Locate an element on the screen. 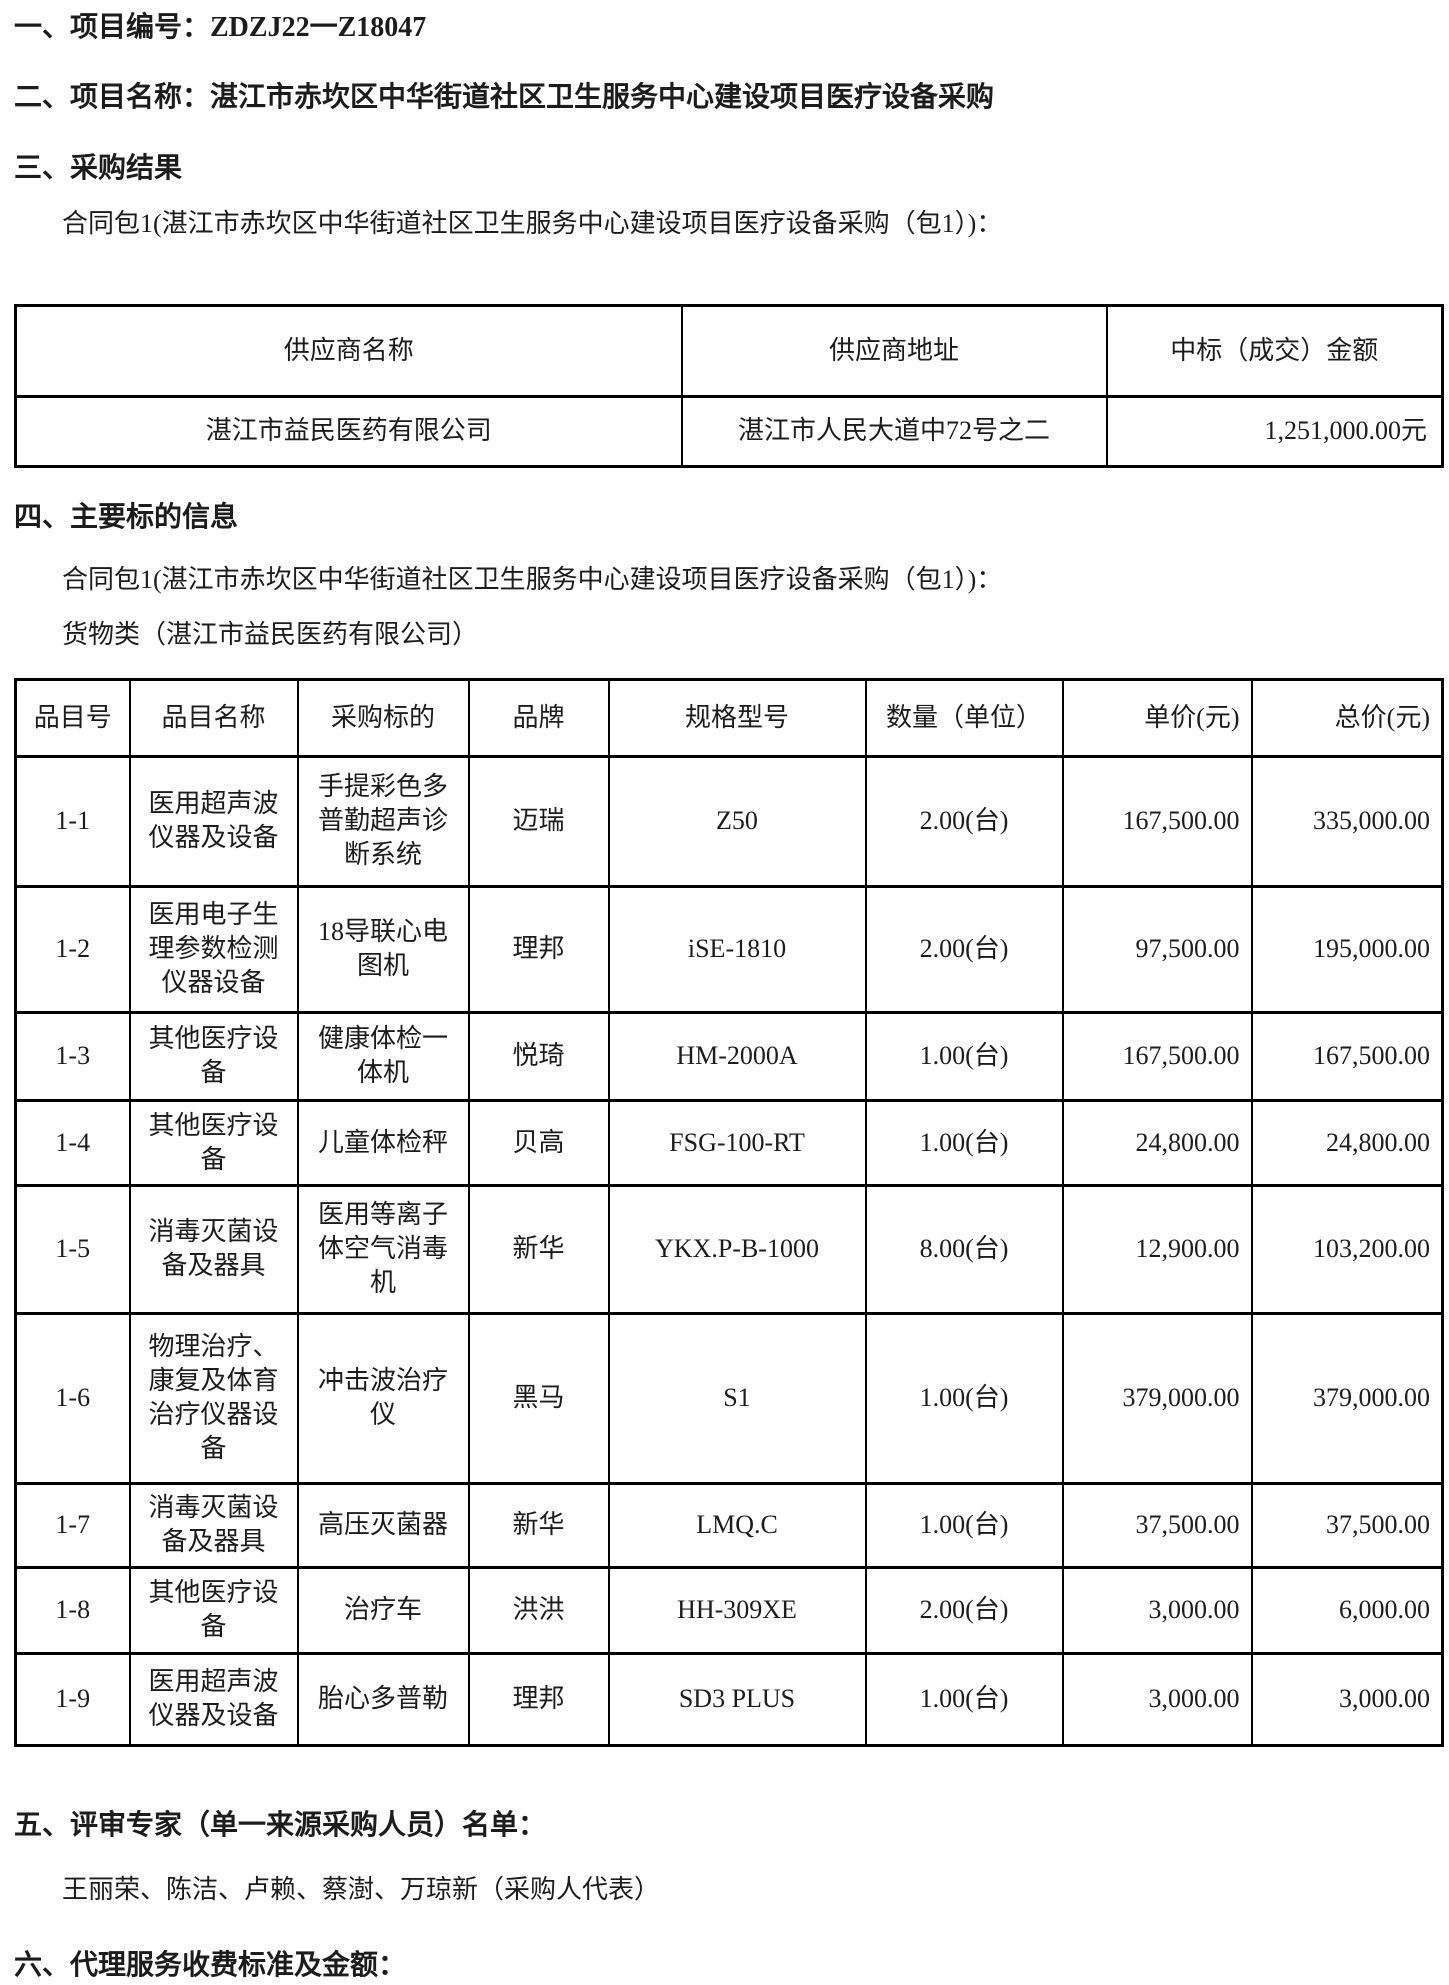 Image resolution: width=1449 pixels, height=1985 pixels. item-name-header: 品目名称 is located at coordinates (213, 717).